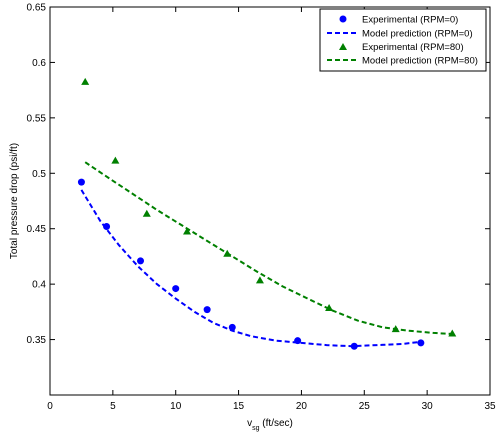 The height and width of the screenshot is (436, 500). What do you see at coordinates (39, 63) in the screenshot?
I see `y-tick-label: 0.6` at bounding box center [39, 63].